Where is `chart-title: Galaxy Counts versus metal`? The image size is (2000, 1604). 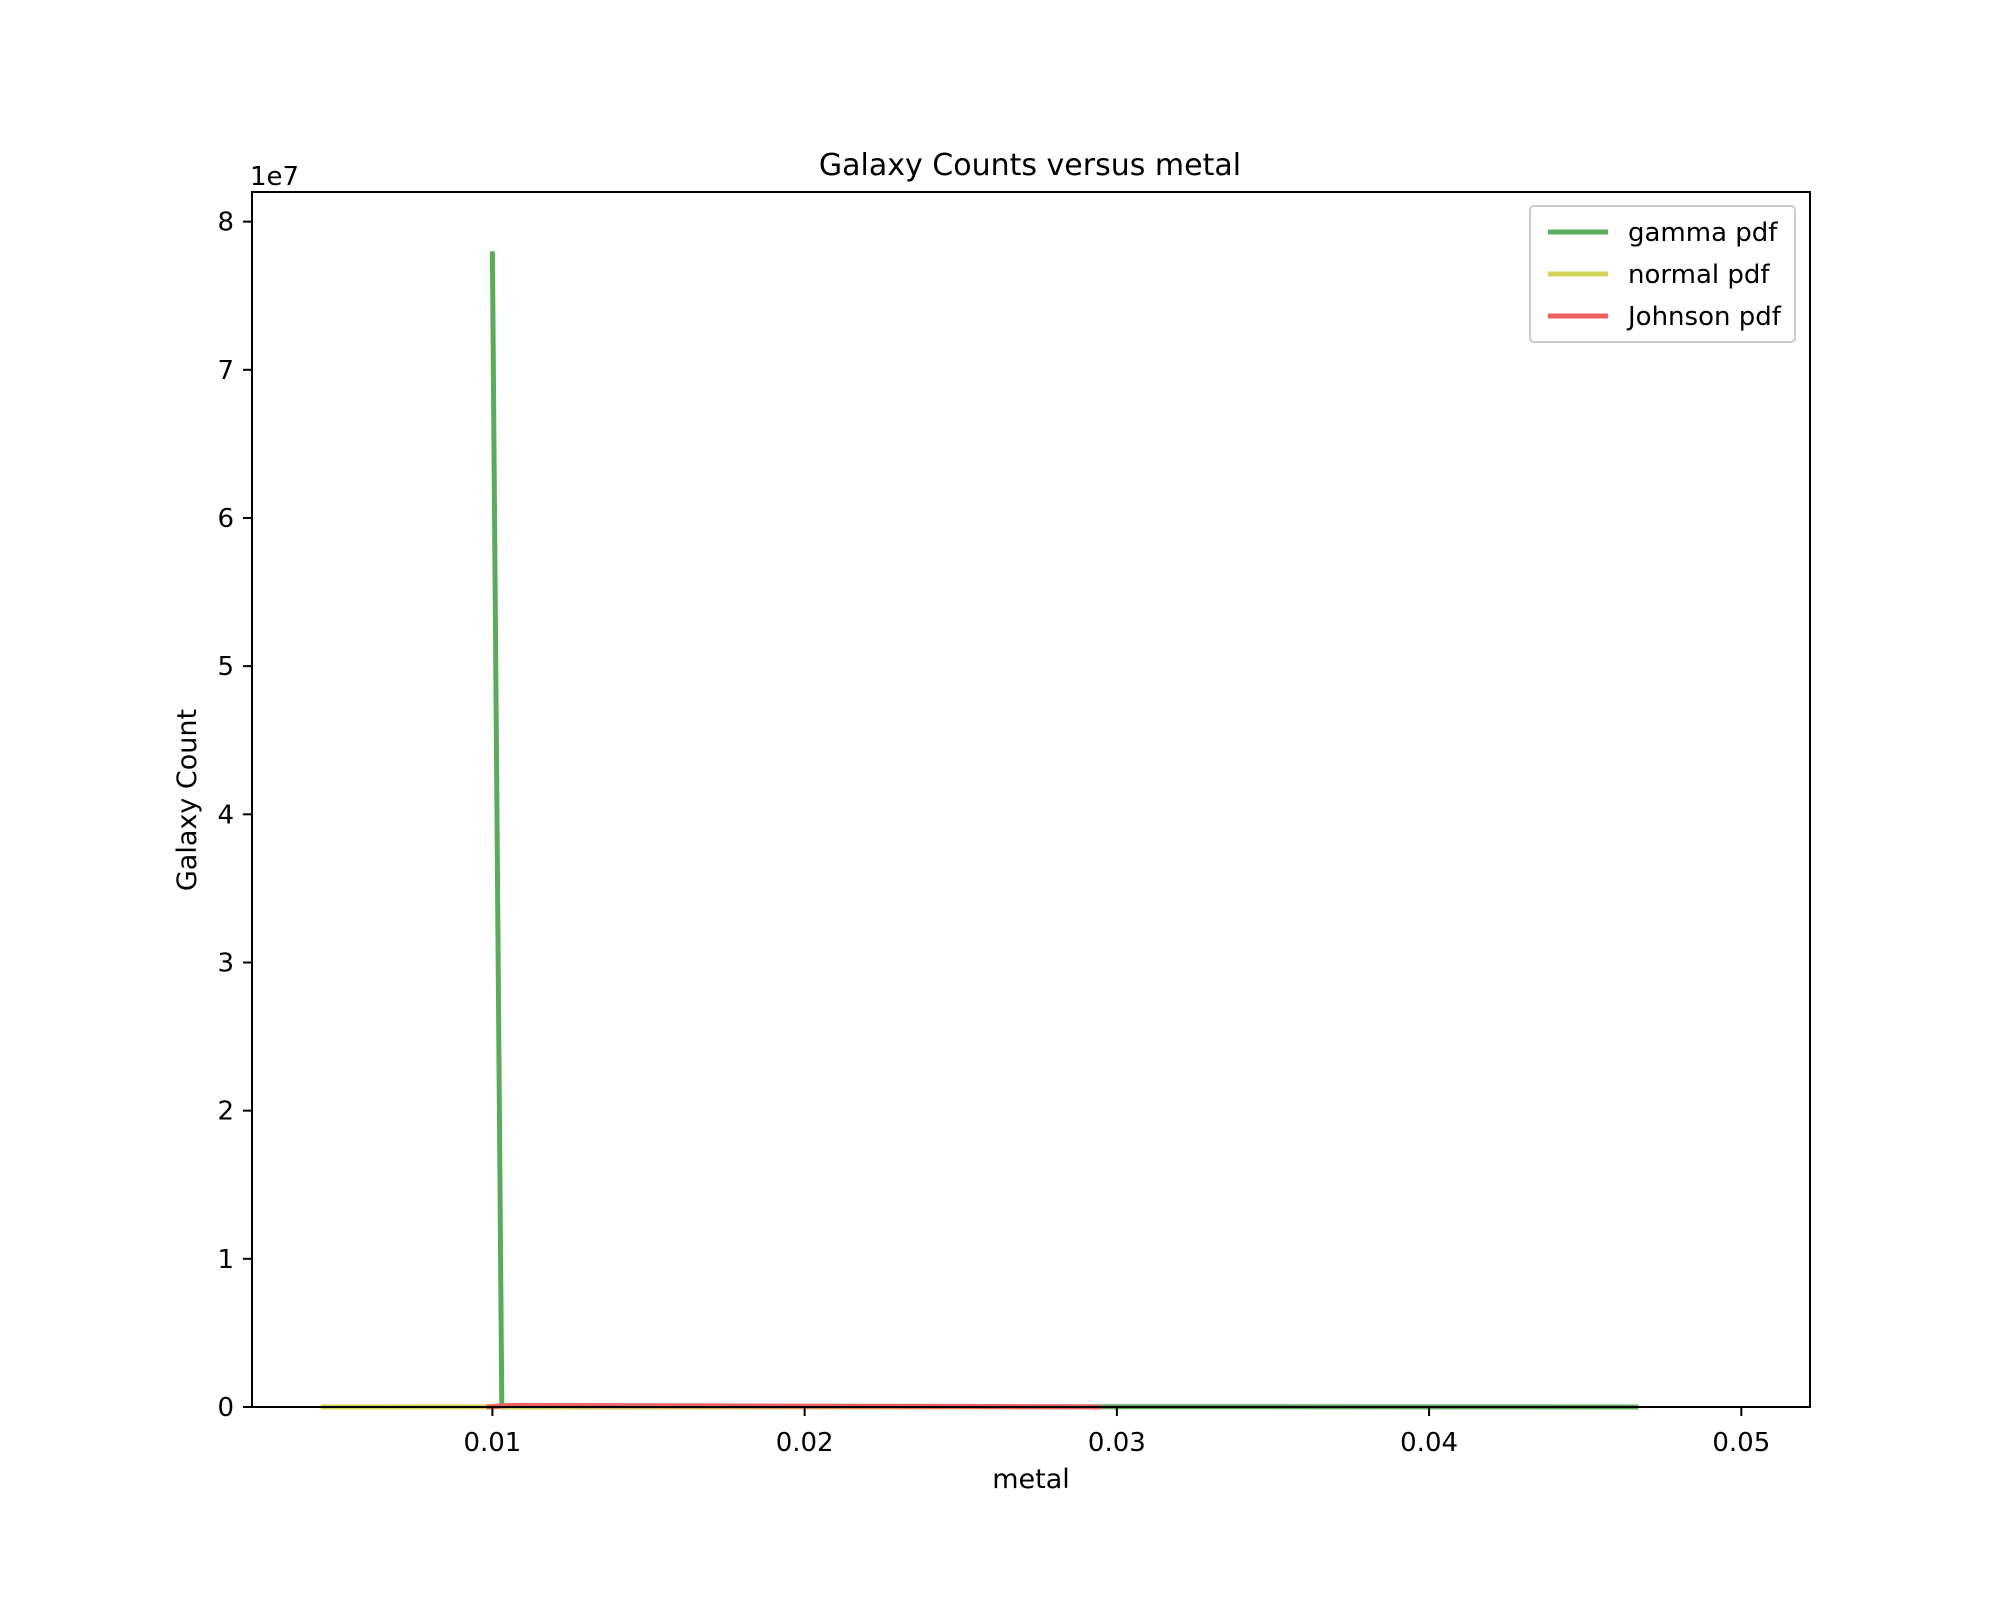 chart-title: Galaxy Counts versus metal is located at coordinates (1030, 165).